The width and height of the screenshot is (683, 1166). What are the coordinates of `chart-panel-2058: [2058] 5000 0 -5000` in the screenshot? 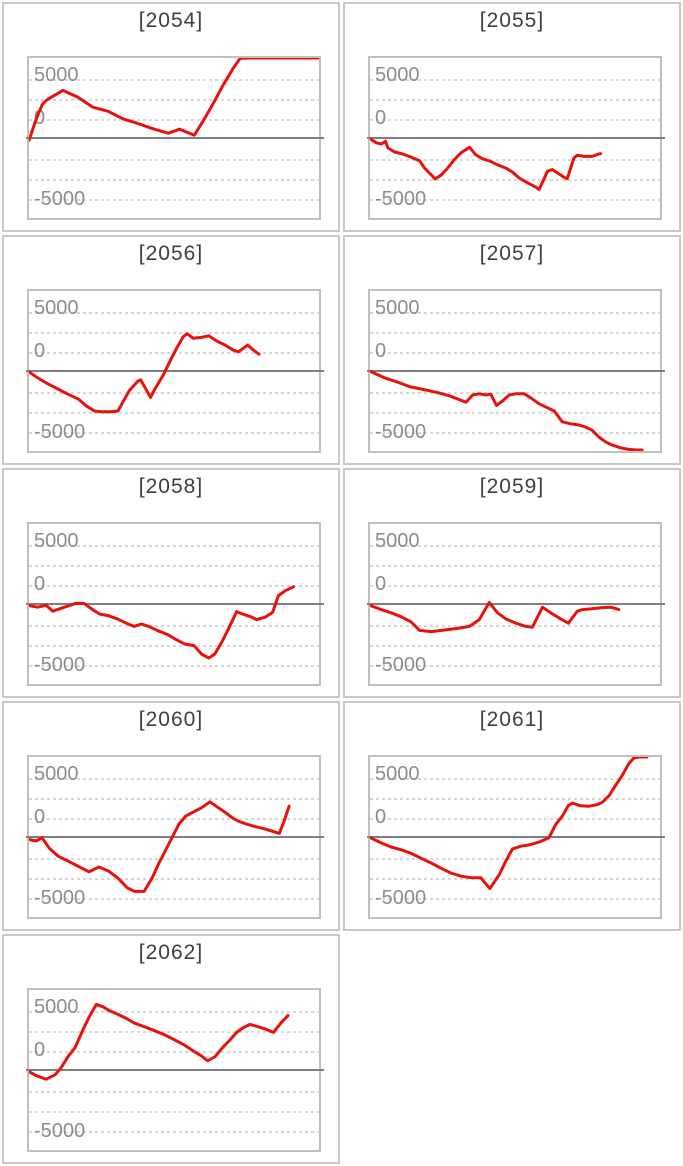 It's located at (171, 583).